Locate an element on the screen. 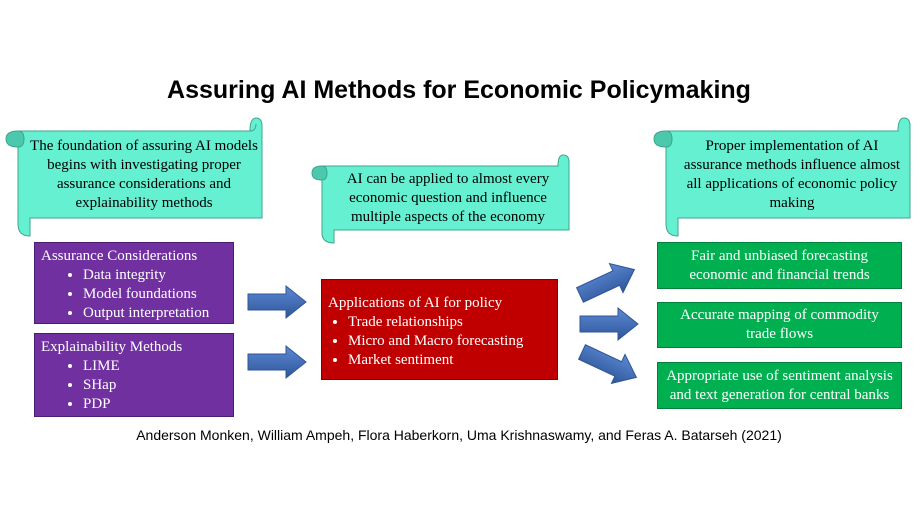 The image size is (918, 517). explainability-item: PDP is located at coordinates (155, 404).